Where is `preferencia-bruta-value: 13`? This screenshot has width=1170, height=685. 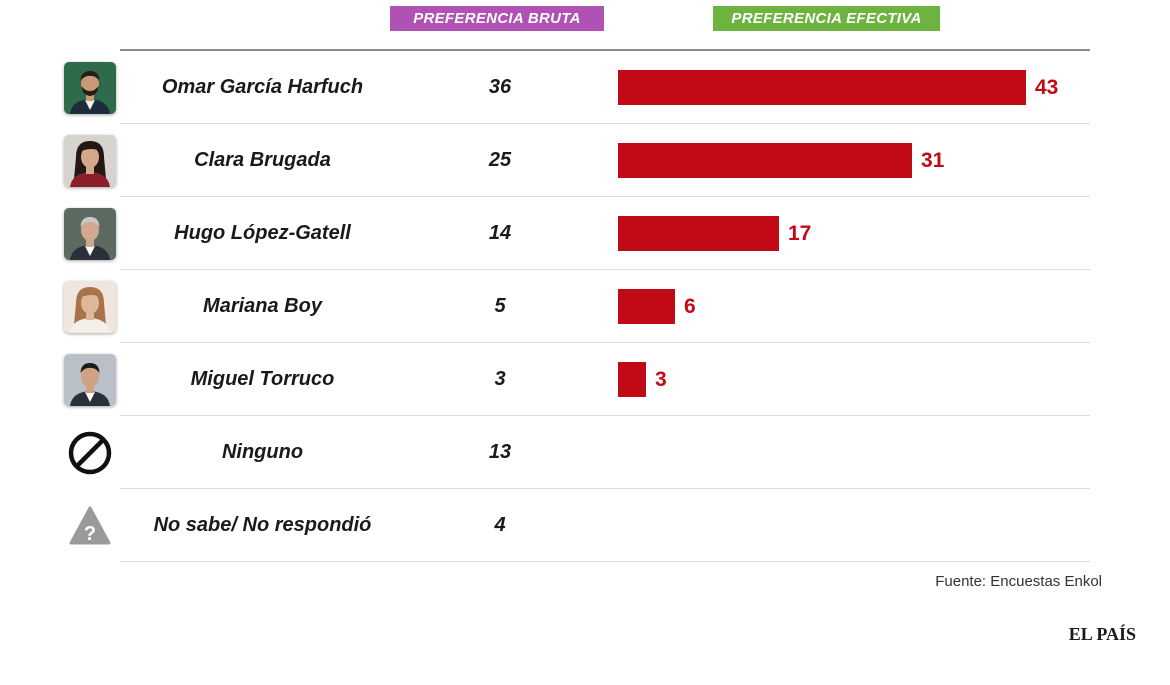 preferencia-bruta-value: 13 is located at coordinates (500, 452).